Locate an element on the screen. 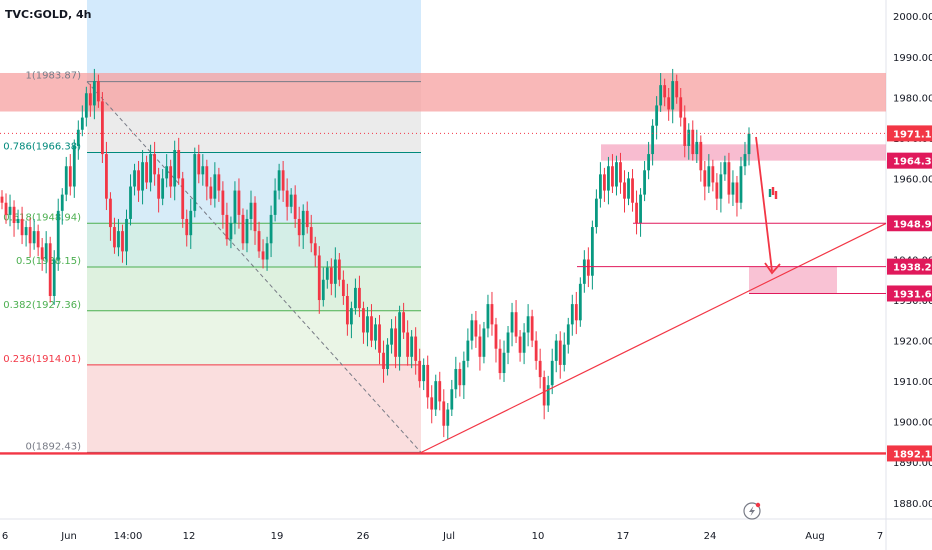 This screenshot has width=932, height=550. time-axis: 6 Jun 14:00 12 19 26 Jul 10 17 24 Aug 7 is located at coordinates (442, 536).